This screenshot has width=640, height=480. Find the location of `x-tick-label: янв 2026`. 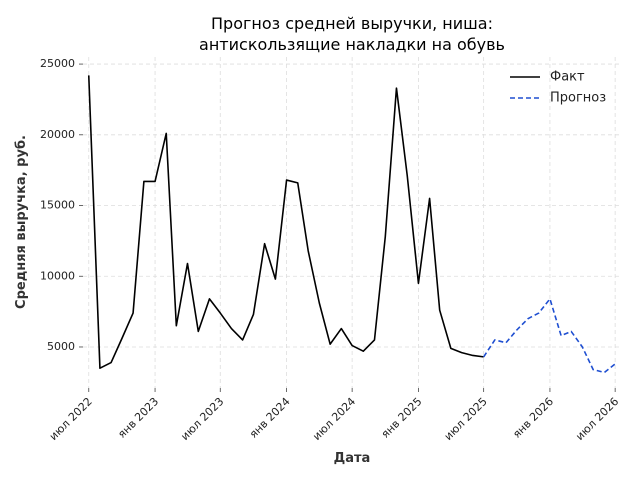

x-tick-label: янв 2026 is located at coordinates (533, 418).